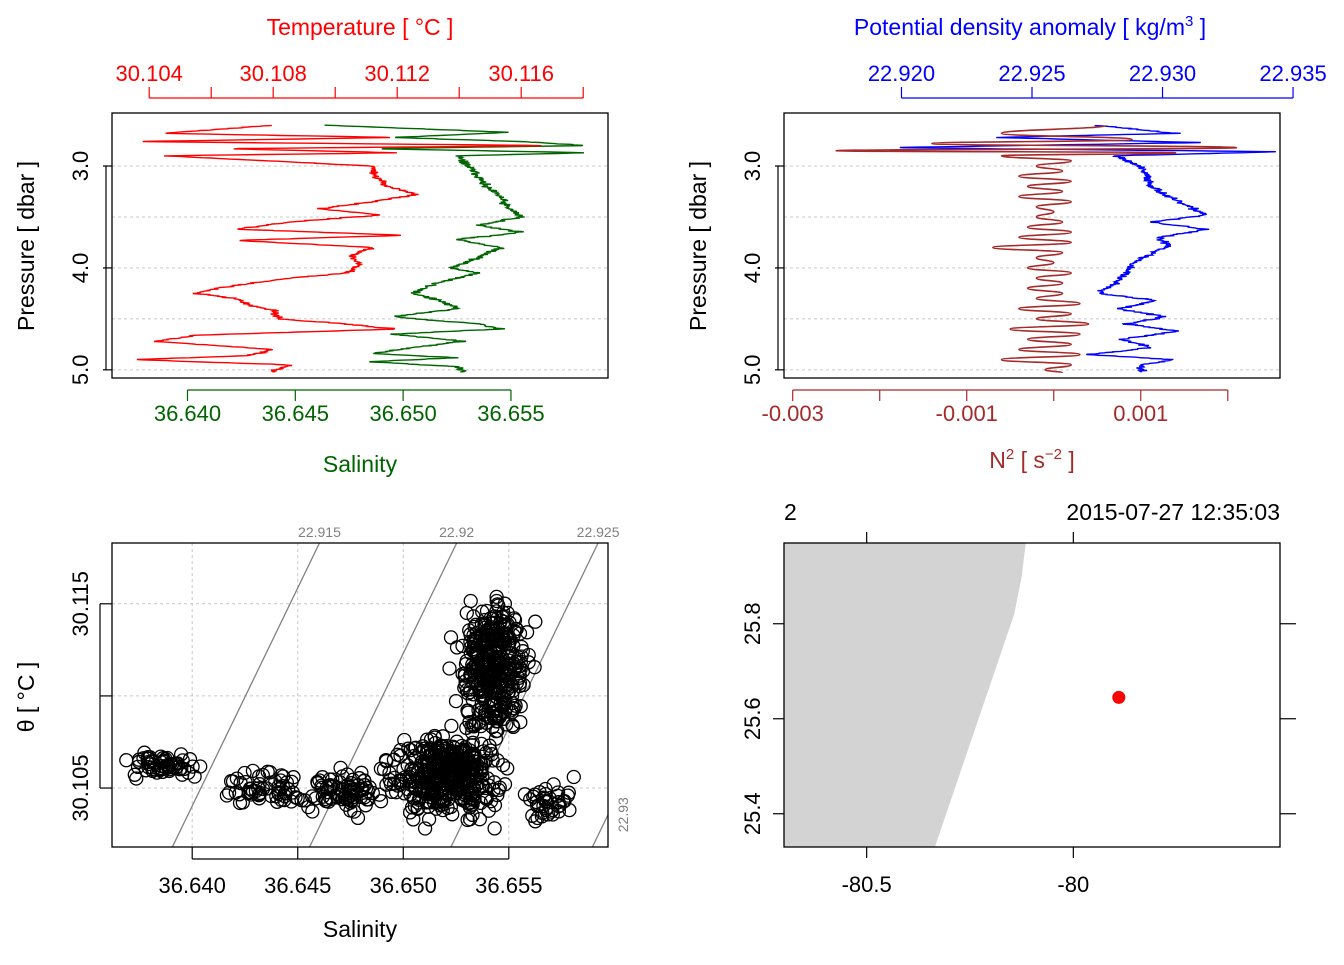 This screenshot has height=965, width=1344. I want to click on p3-plot-frame, so click(360, 695).